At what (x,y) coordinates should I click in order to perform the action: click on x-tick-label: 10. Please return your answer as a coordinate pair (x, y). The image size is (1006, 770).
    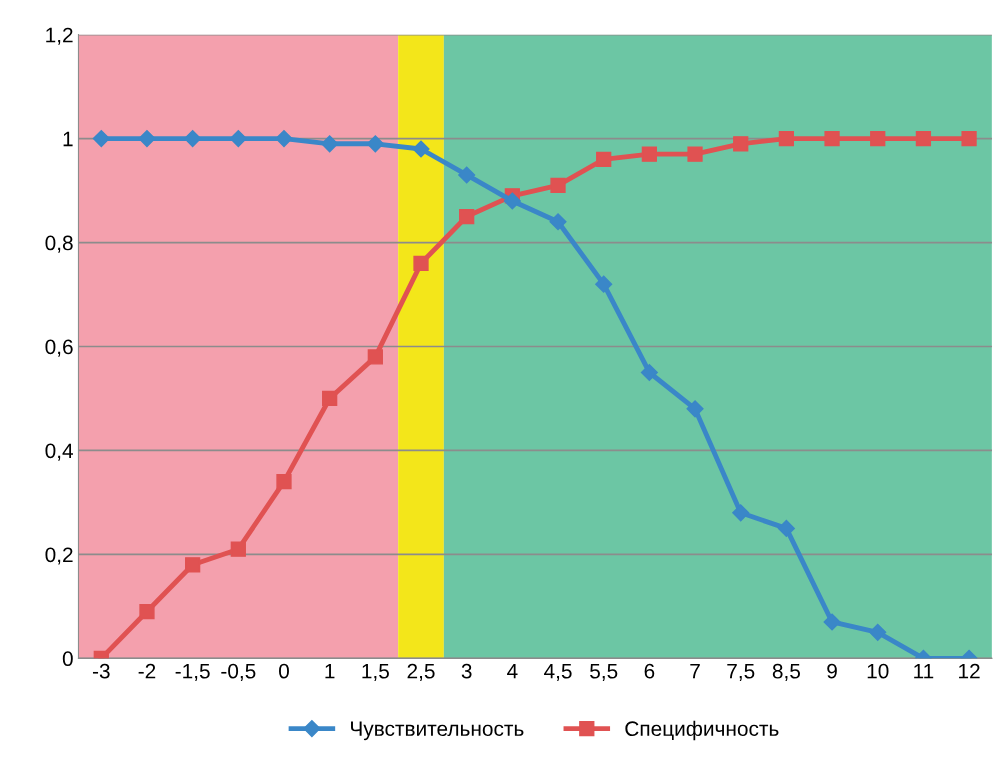
    Looking at the image, I should click on (878, 671).